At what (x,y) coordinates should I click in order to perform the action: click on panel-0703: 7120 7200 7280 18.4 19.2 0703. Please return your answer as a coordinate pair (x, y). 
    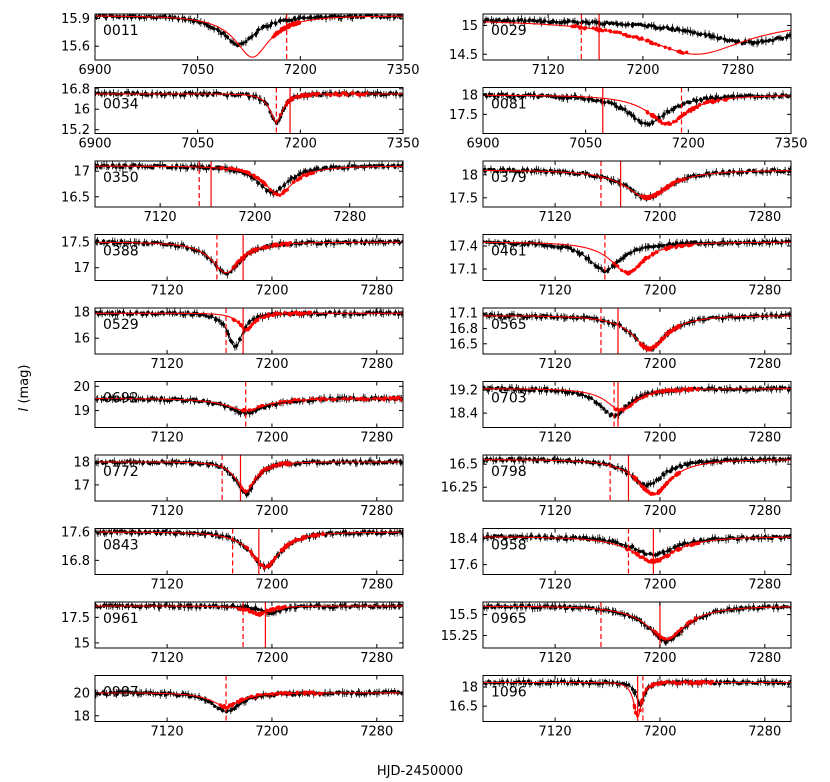
    Looking at the image, I should click on (620, 413).